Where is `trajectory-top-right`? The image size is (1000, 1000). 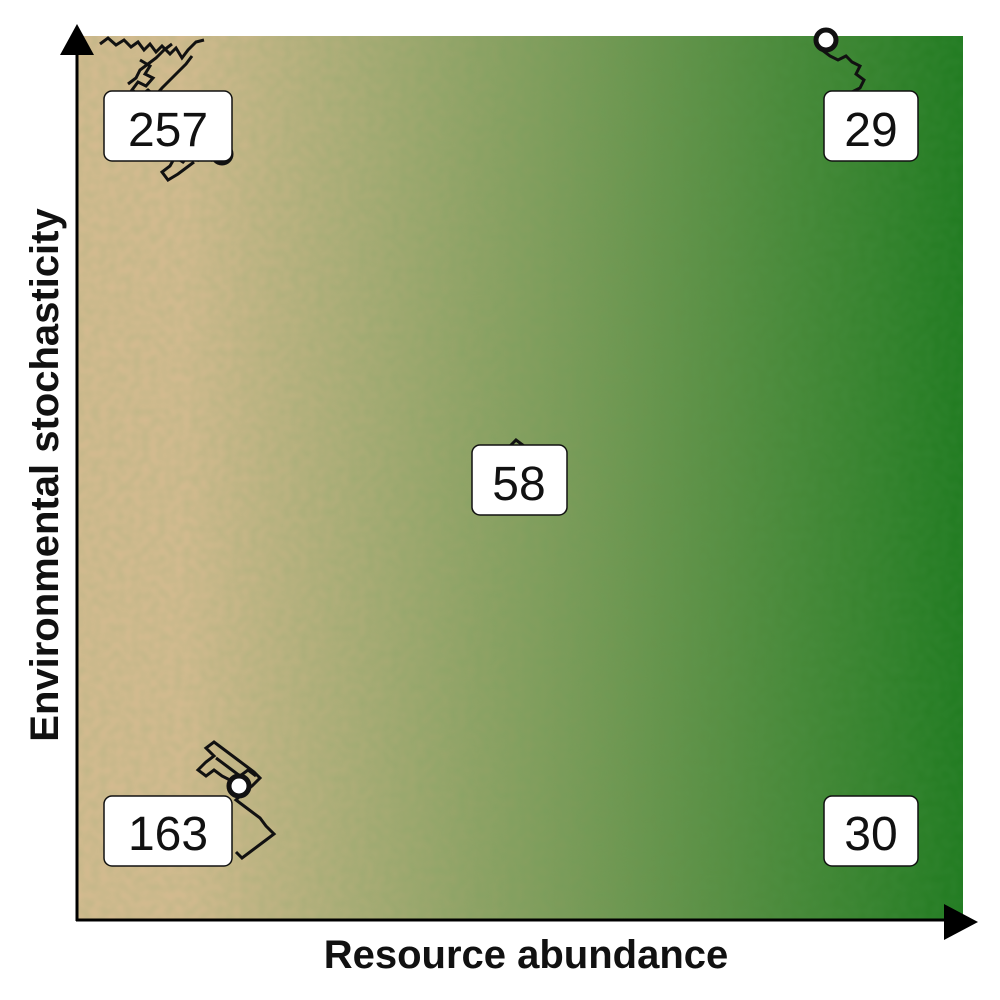
trajectory-top-right is located at coordinates (843, 68).